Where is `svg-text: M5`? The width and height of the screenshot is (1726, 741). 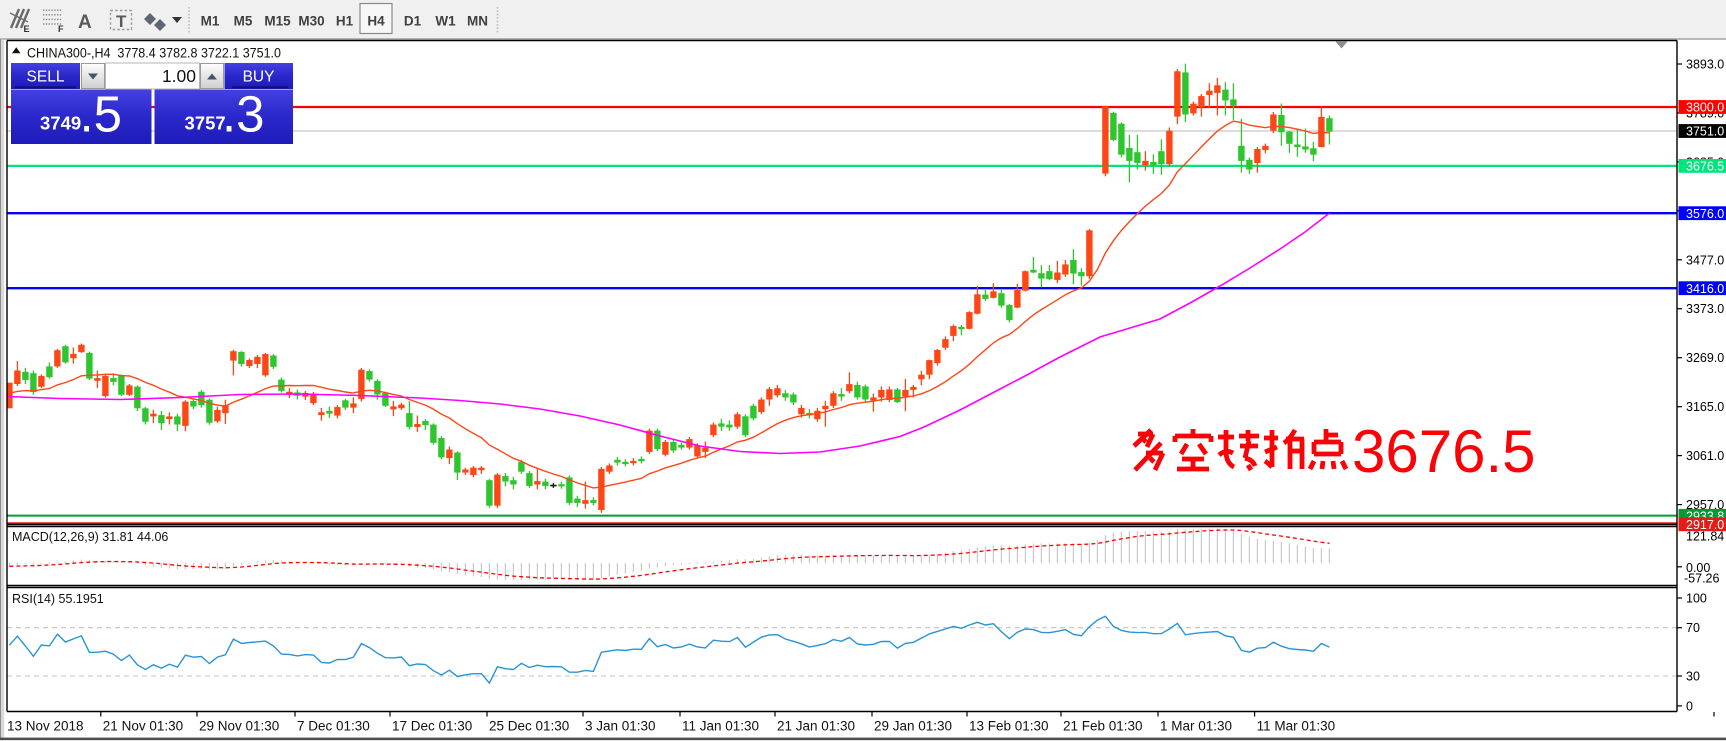
svg-text: M5 is located at coordinates (243, 21).